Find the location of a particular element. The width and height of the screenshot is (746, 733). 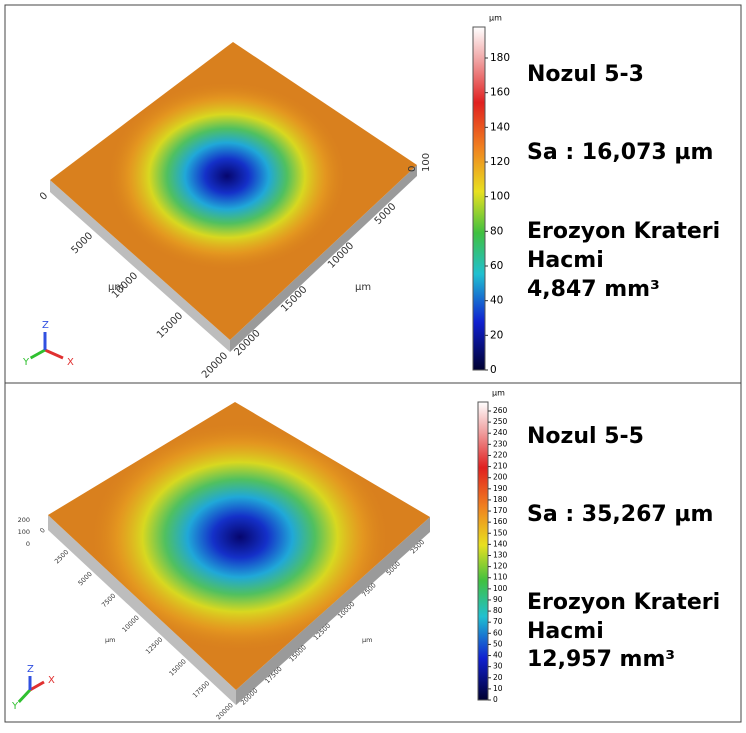

colorbar-tick-label: 50 is located at coordinates (498, 643).